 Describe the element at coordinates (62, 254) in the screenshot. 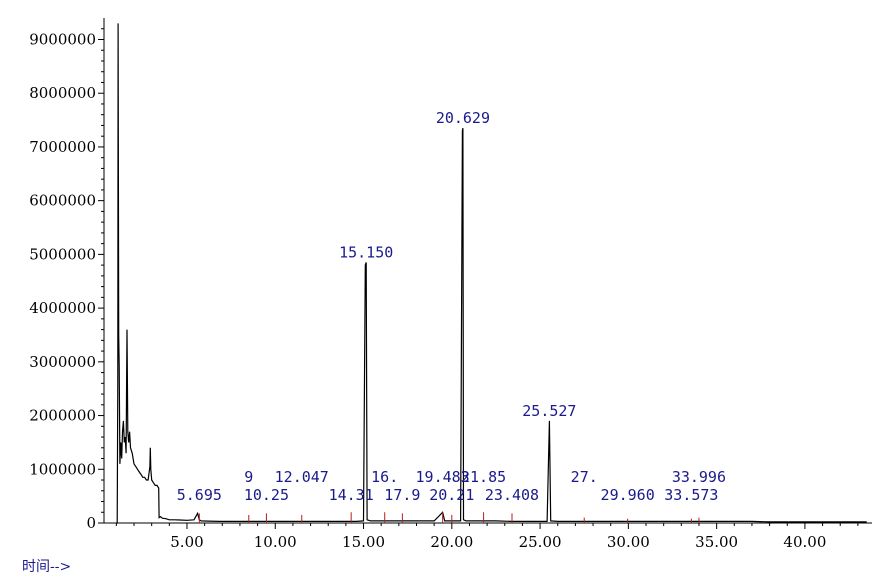

I see `y-tick-label: 5000000` at that location.